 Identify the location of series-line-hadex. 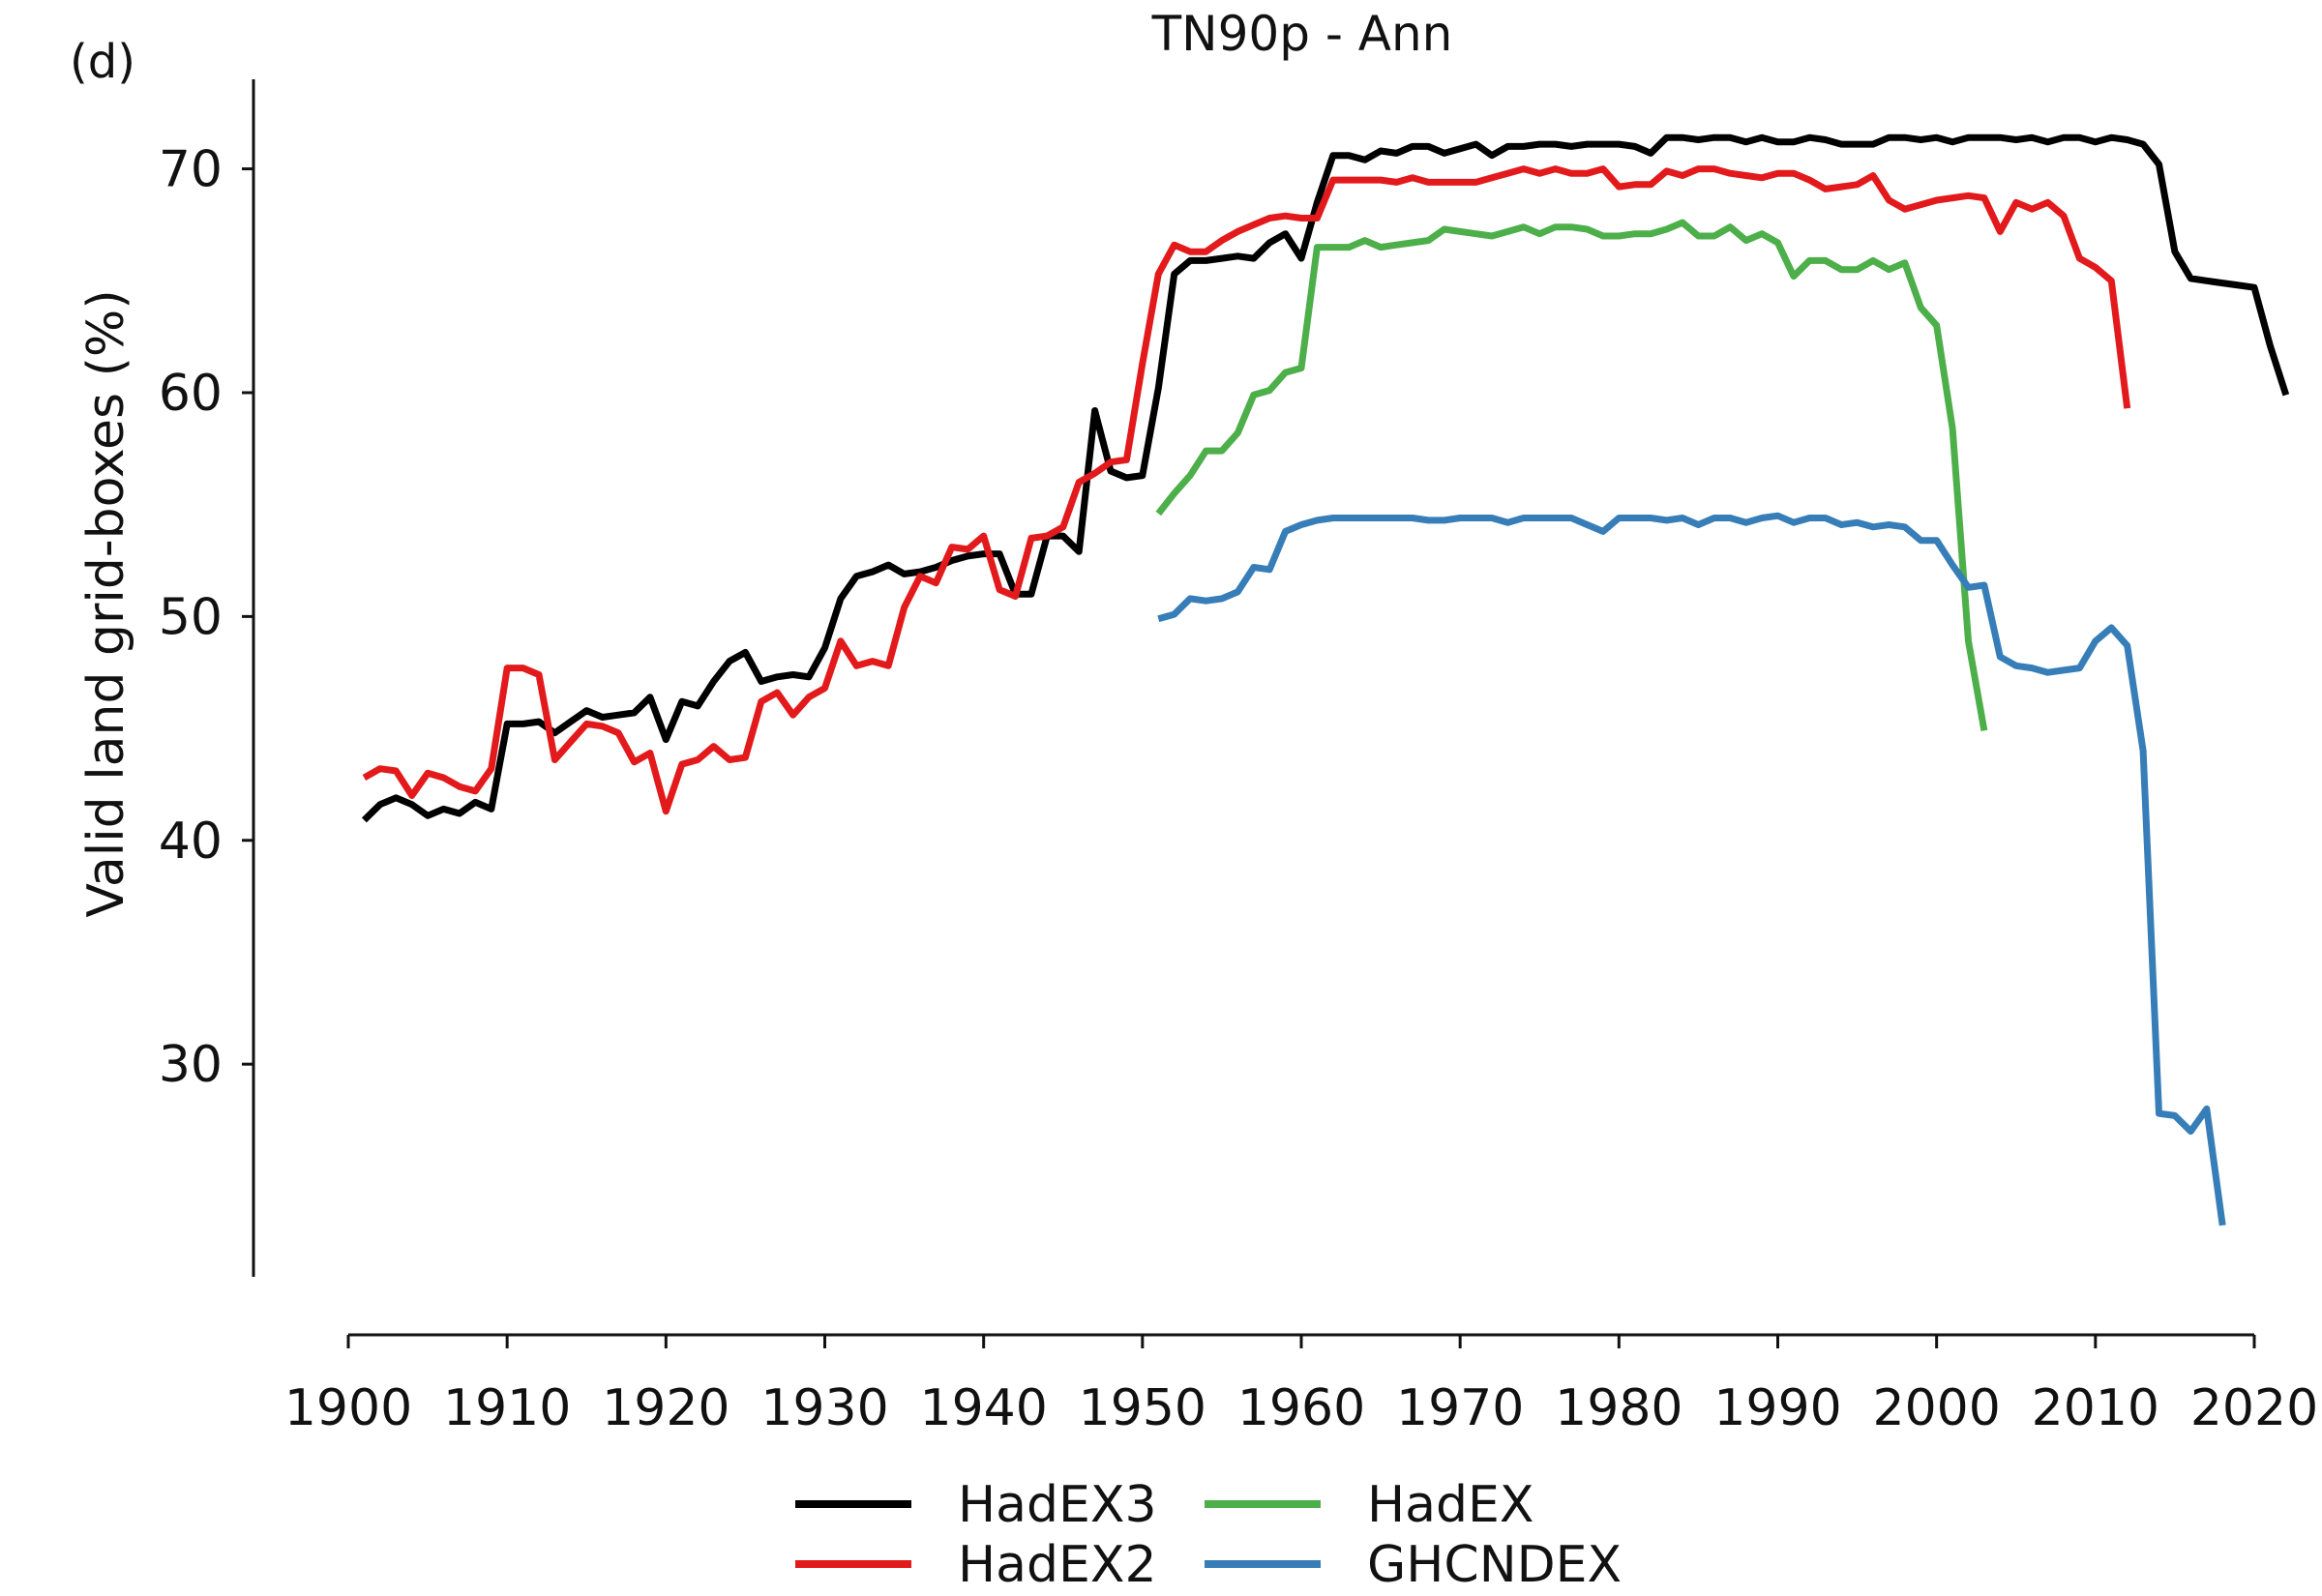
(1571, 475).